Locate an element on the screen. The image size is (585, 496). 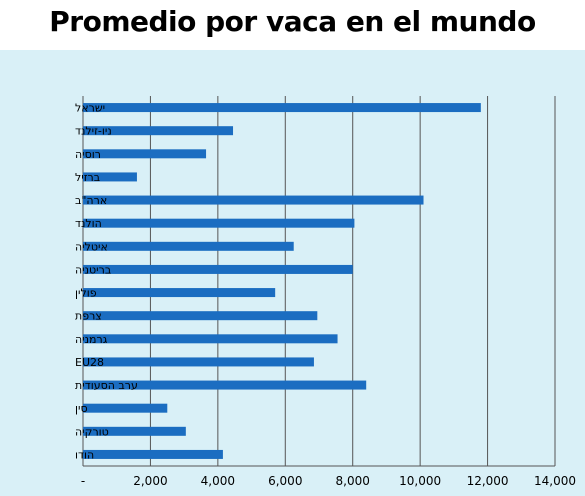
category-label: צרפת is located at coordinates (88, 316).